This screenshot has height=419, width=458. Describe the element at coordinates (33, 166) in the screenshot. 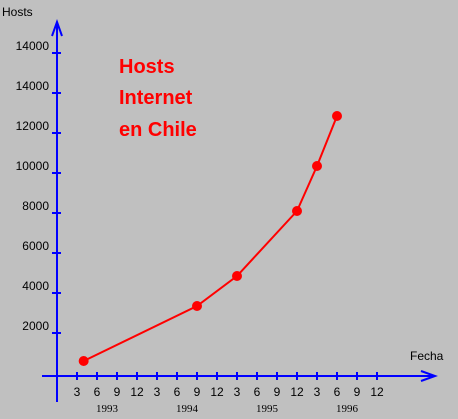

I see `y-tick-label: 10000` at that location.